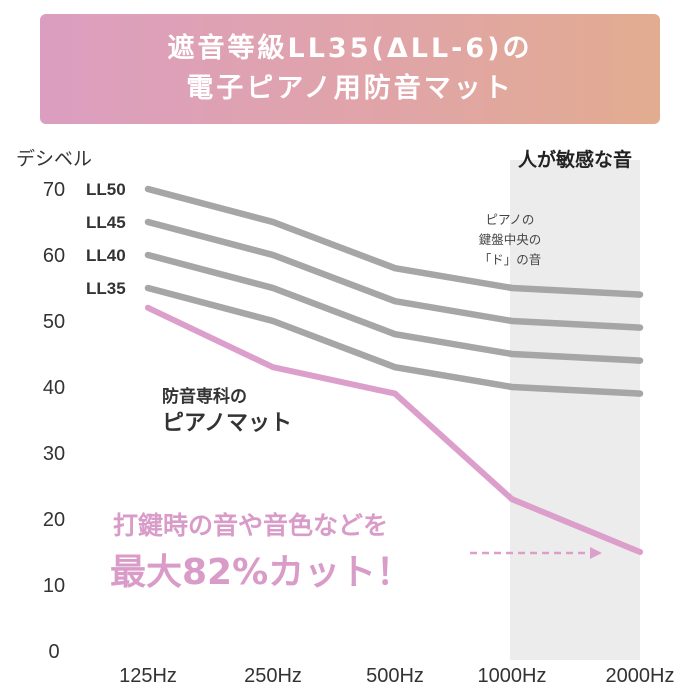  I want to click on y-tick-label: 10, so click(54, 586).